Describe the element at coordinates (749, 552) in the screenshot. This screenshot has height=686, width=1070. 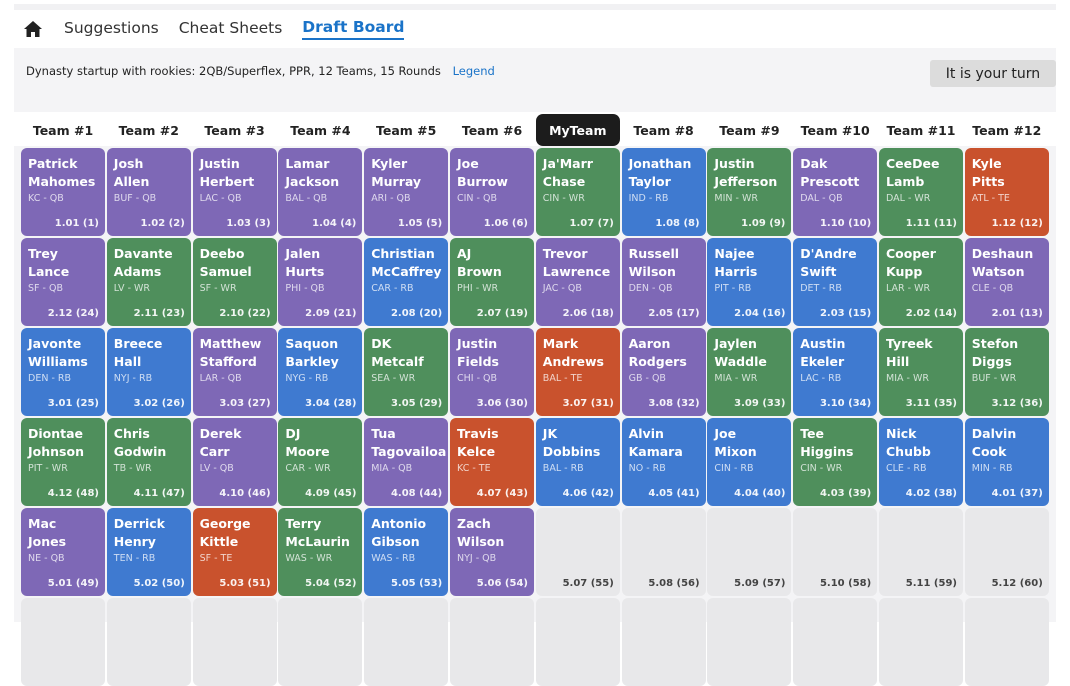
I see `empty-pick-slot: 5.09 (57)` at that location.